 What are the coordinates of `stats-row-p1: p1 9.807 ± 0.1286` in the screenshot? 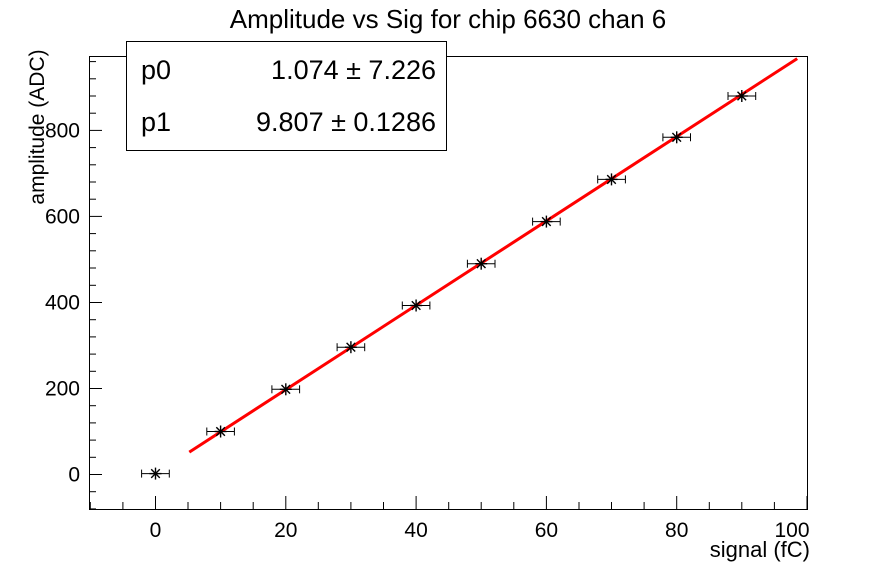 It's located at (288, 122).